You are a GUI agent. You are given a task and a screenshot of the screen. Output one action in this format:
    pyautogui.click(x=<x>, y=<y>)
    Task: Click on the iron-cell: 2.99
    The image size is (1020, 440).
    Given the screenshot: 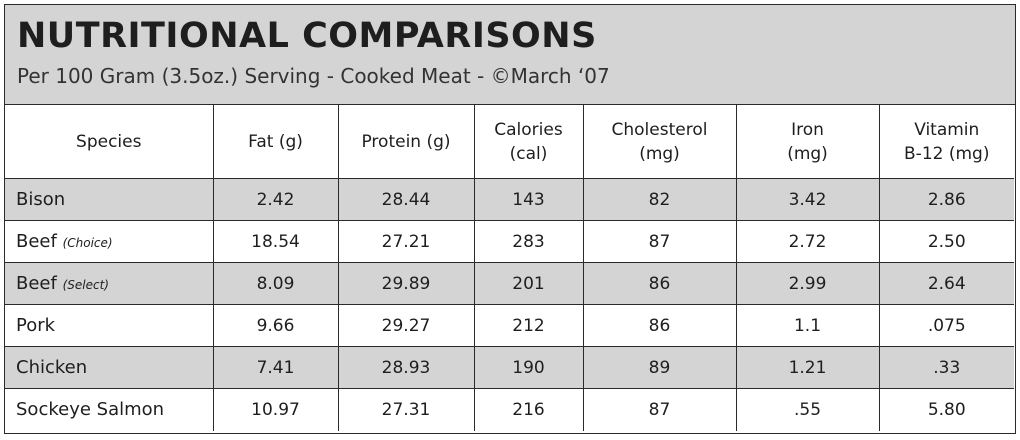 What is the action you would take?
    pyautogui.click(x=808, y=283)
    